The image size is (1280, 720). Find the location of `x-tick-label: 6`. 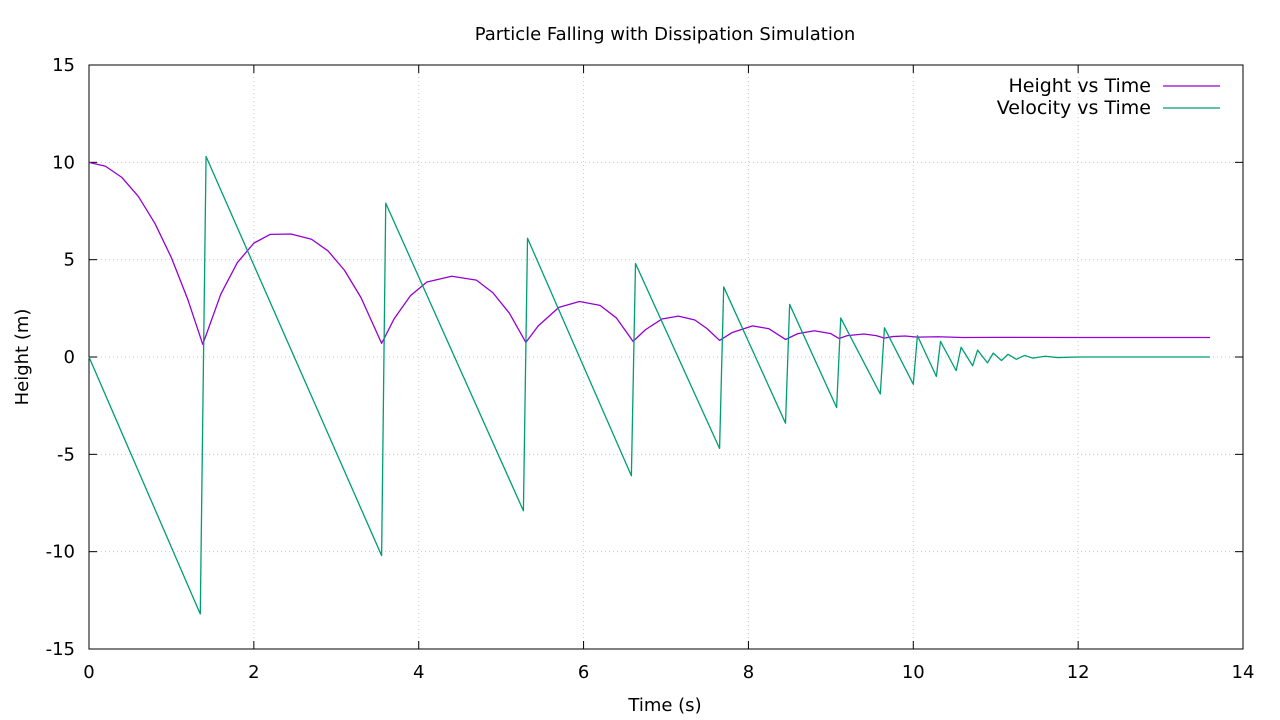

x-tick-label: 6 is located at coordinates (583, 672).